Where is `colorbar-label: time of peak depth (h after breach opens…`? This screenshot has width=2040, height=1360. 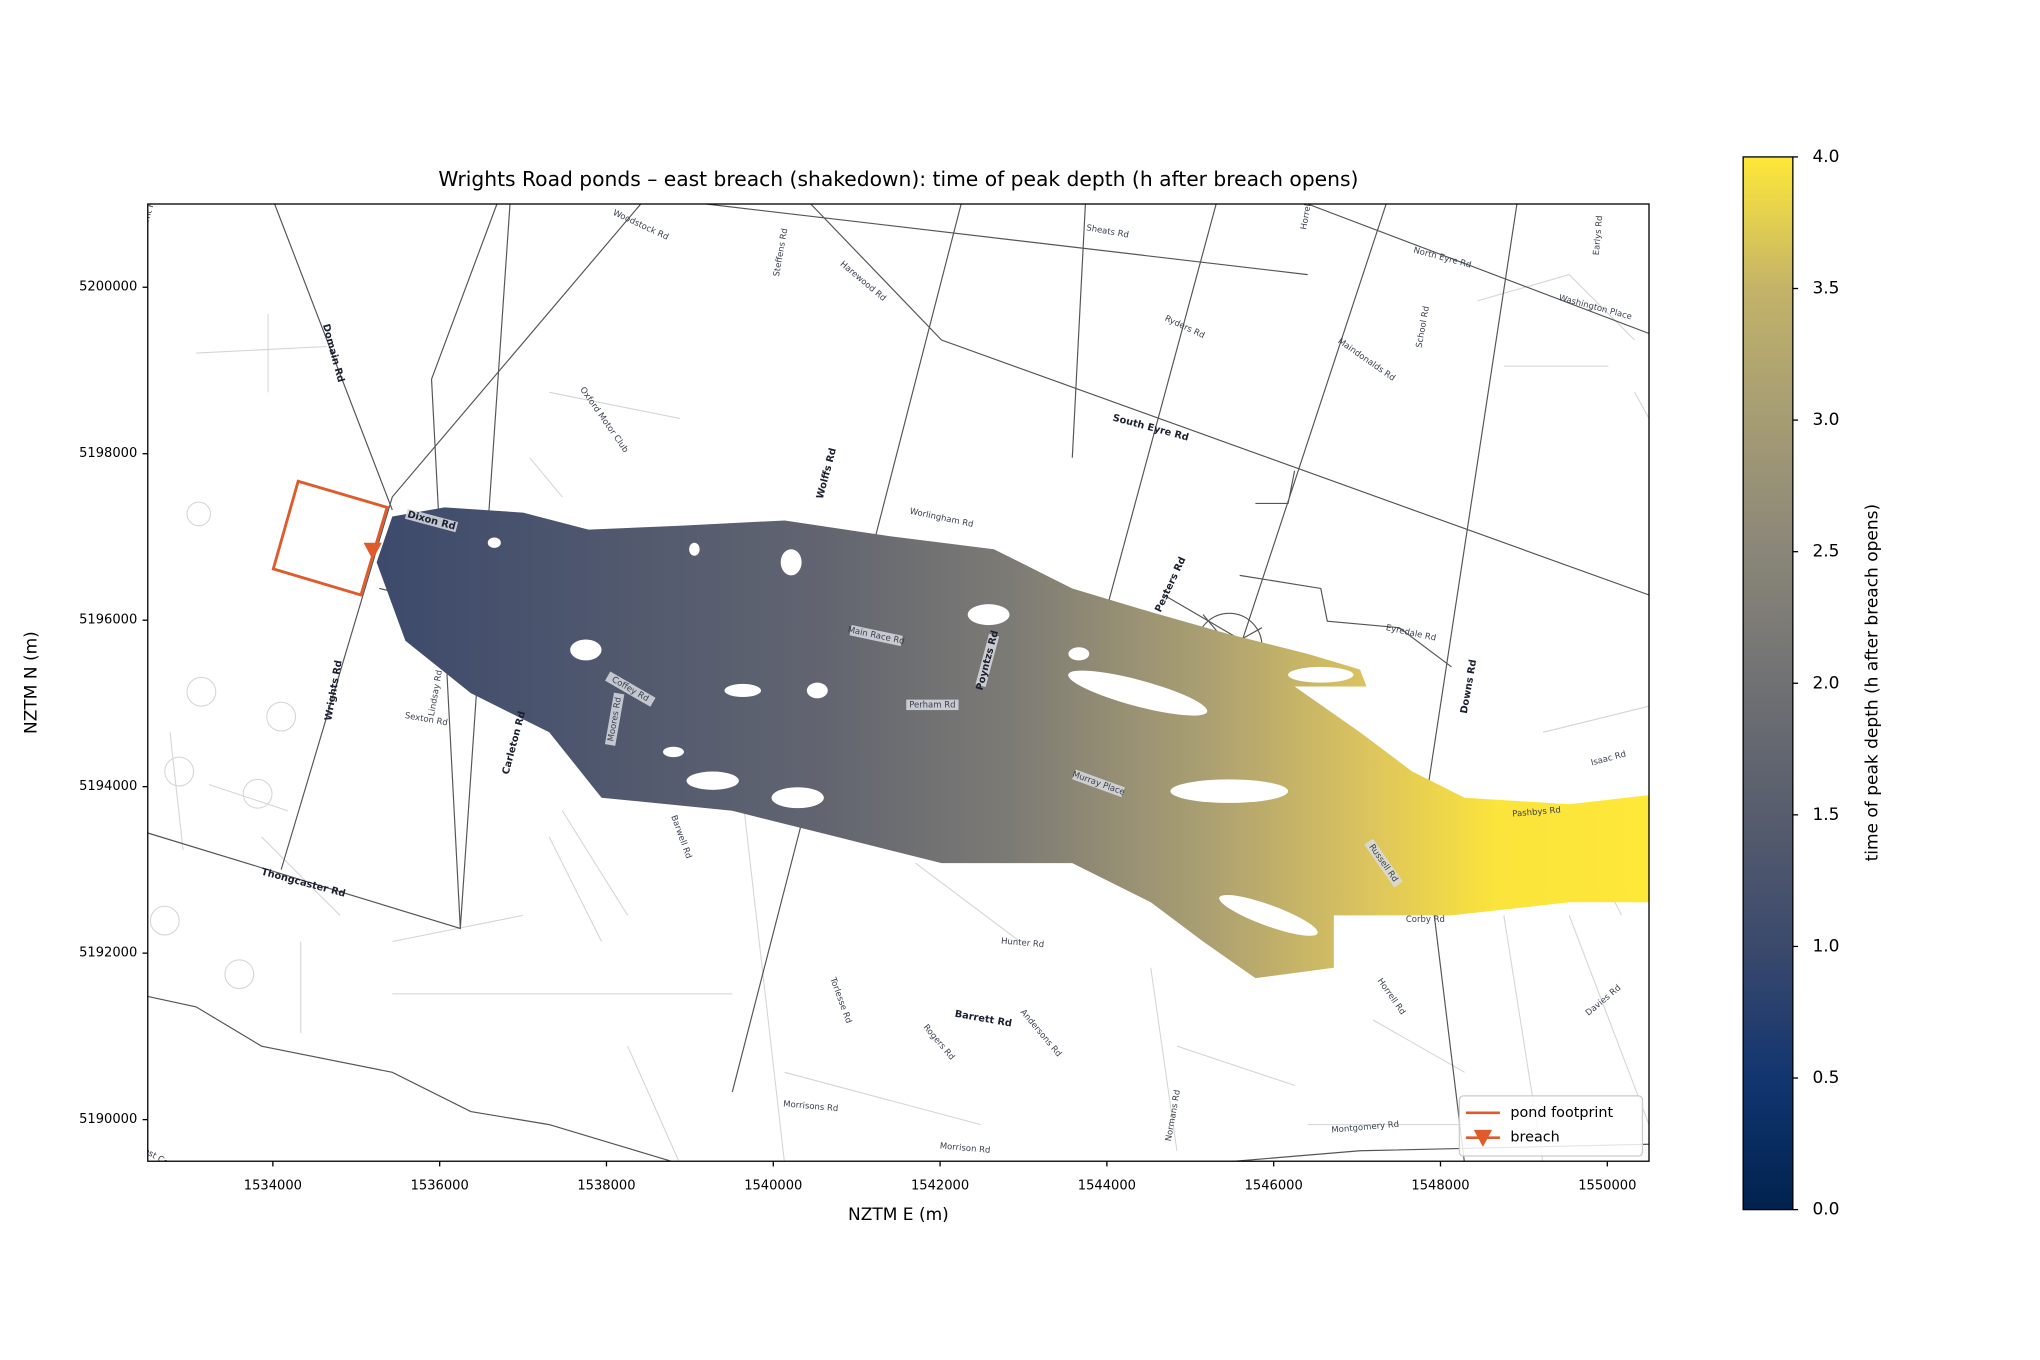
colorbar-label: time of peak depth (h after breach opens… is located at coordinates (1873, 683).